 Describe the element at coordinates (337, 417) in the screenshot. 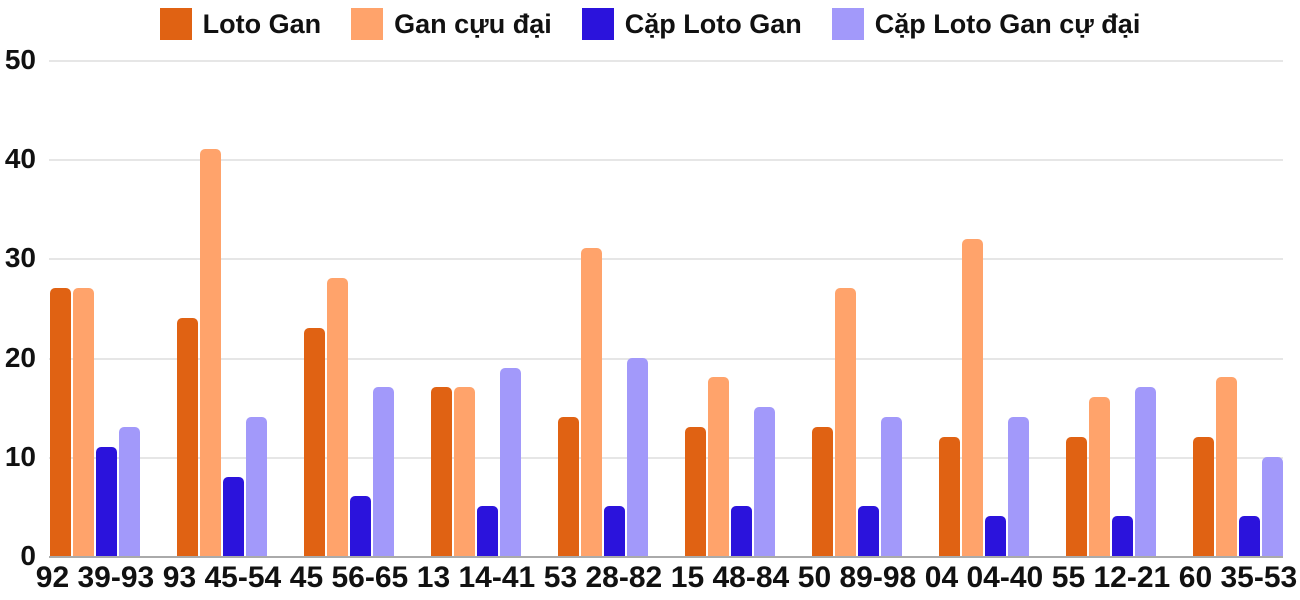

I see `bar-series2-group3` at that location.